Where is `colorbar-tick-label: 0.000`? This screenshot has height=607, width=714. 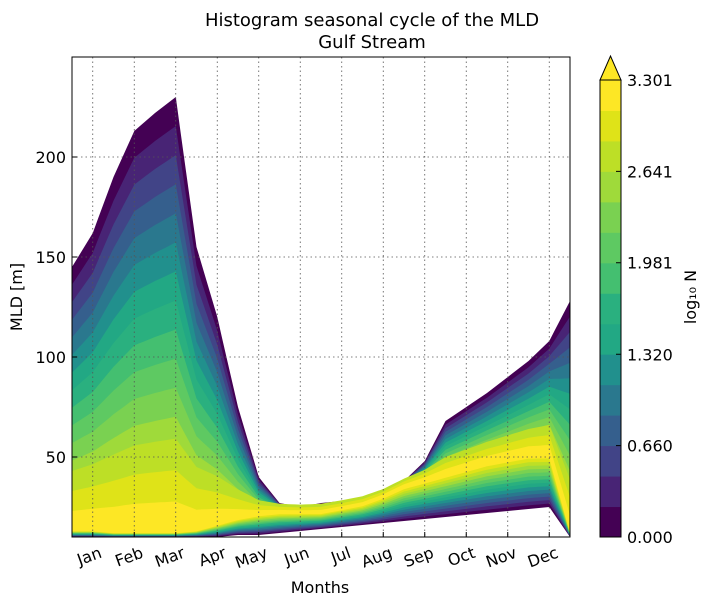 colorbar-tick-label: 0.000 is located at coordinates (650, 537).